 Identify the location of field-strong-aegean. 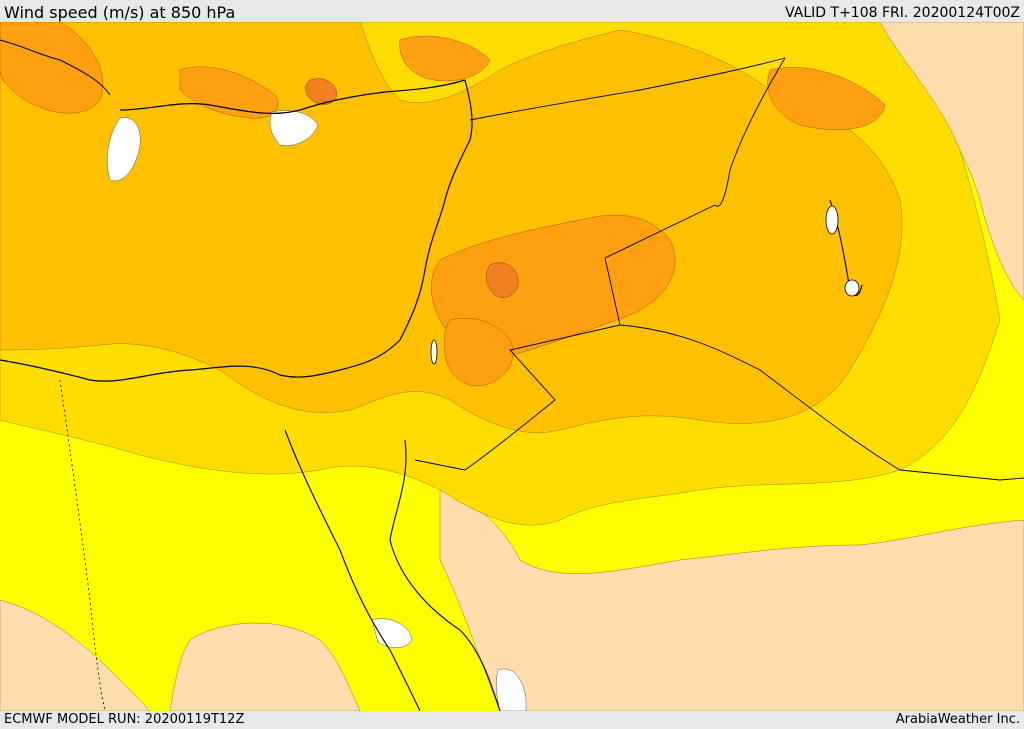
(51, 68).